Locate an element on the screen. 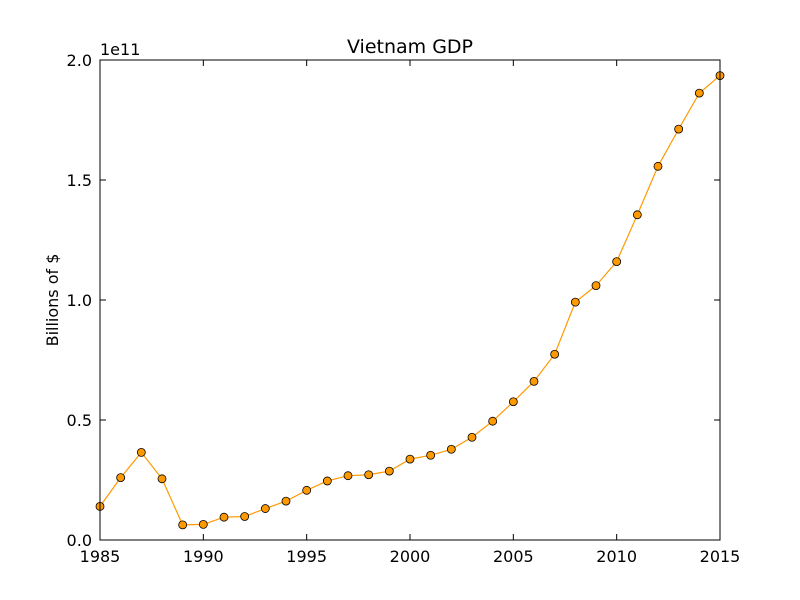 The image size is (800, 600). y-tick-label: 1.5 is located at coordinates (79, 180).